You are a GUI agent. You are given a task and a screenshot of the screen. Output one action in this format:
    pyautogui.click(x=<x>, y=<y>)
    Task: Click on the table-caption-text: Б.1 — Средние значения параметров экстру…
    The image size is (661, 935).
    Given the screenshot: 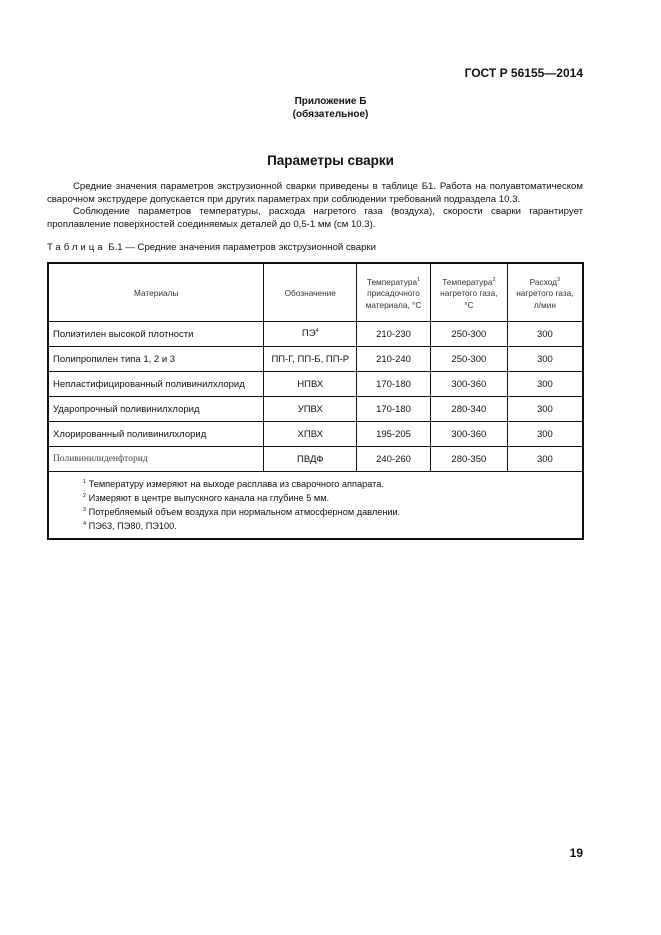 What is the action you would take?
    pyautogui.click(x=242, y=247)
    